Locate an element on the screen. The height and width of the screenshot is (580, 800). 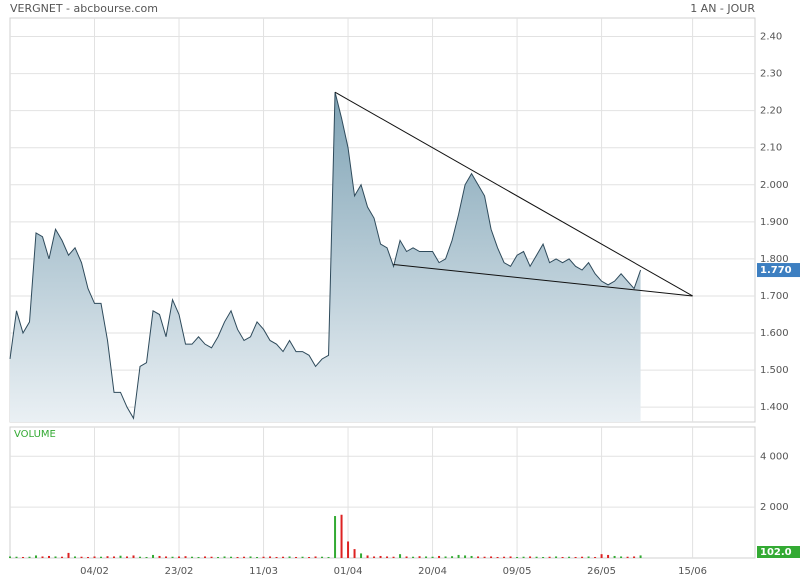
y-tick-label: 2.30 is located at coordinates (771, 74).